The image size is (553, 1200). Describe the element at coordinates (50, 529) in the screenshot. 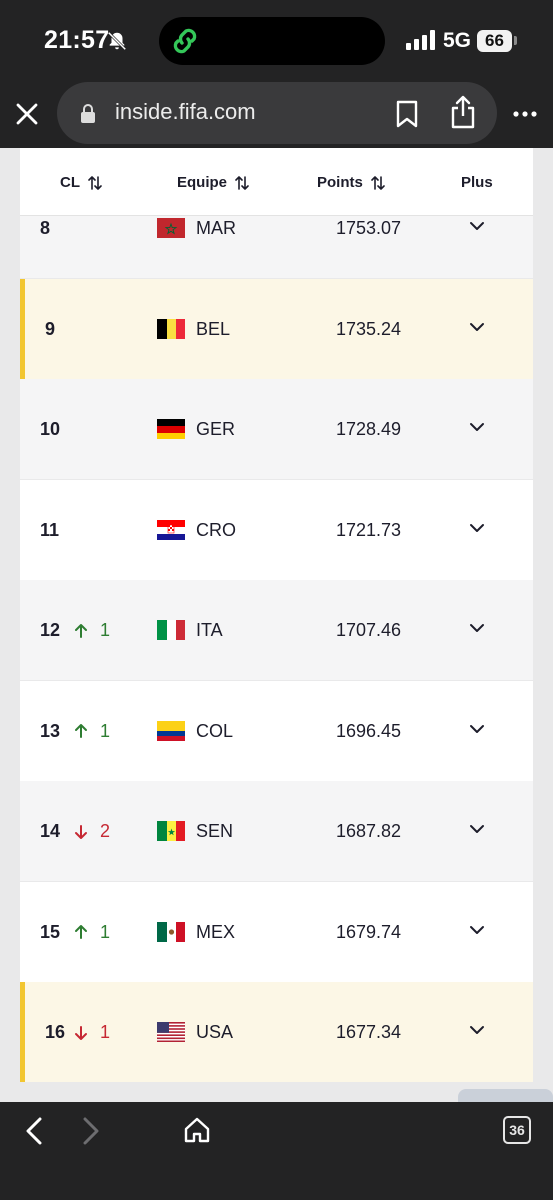

I see `rank-cell: 11` at that location.